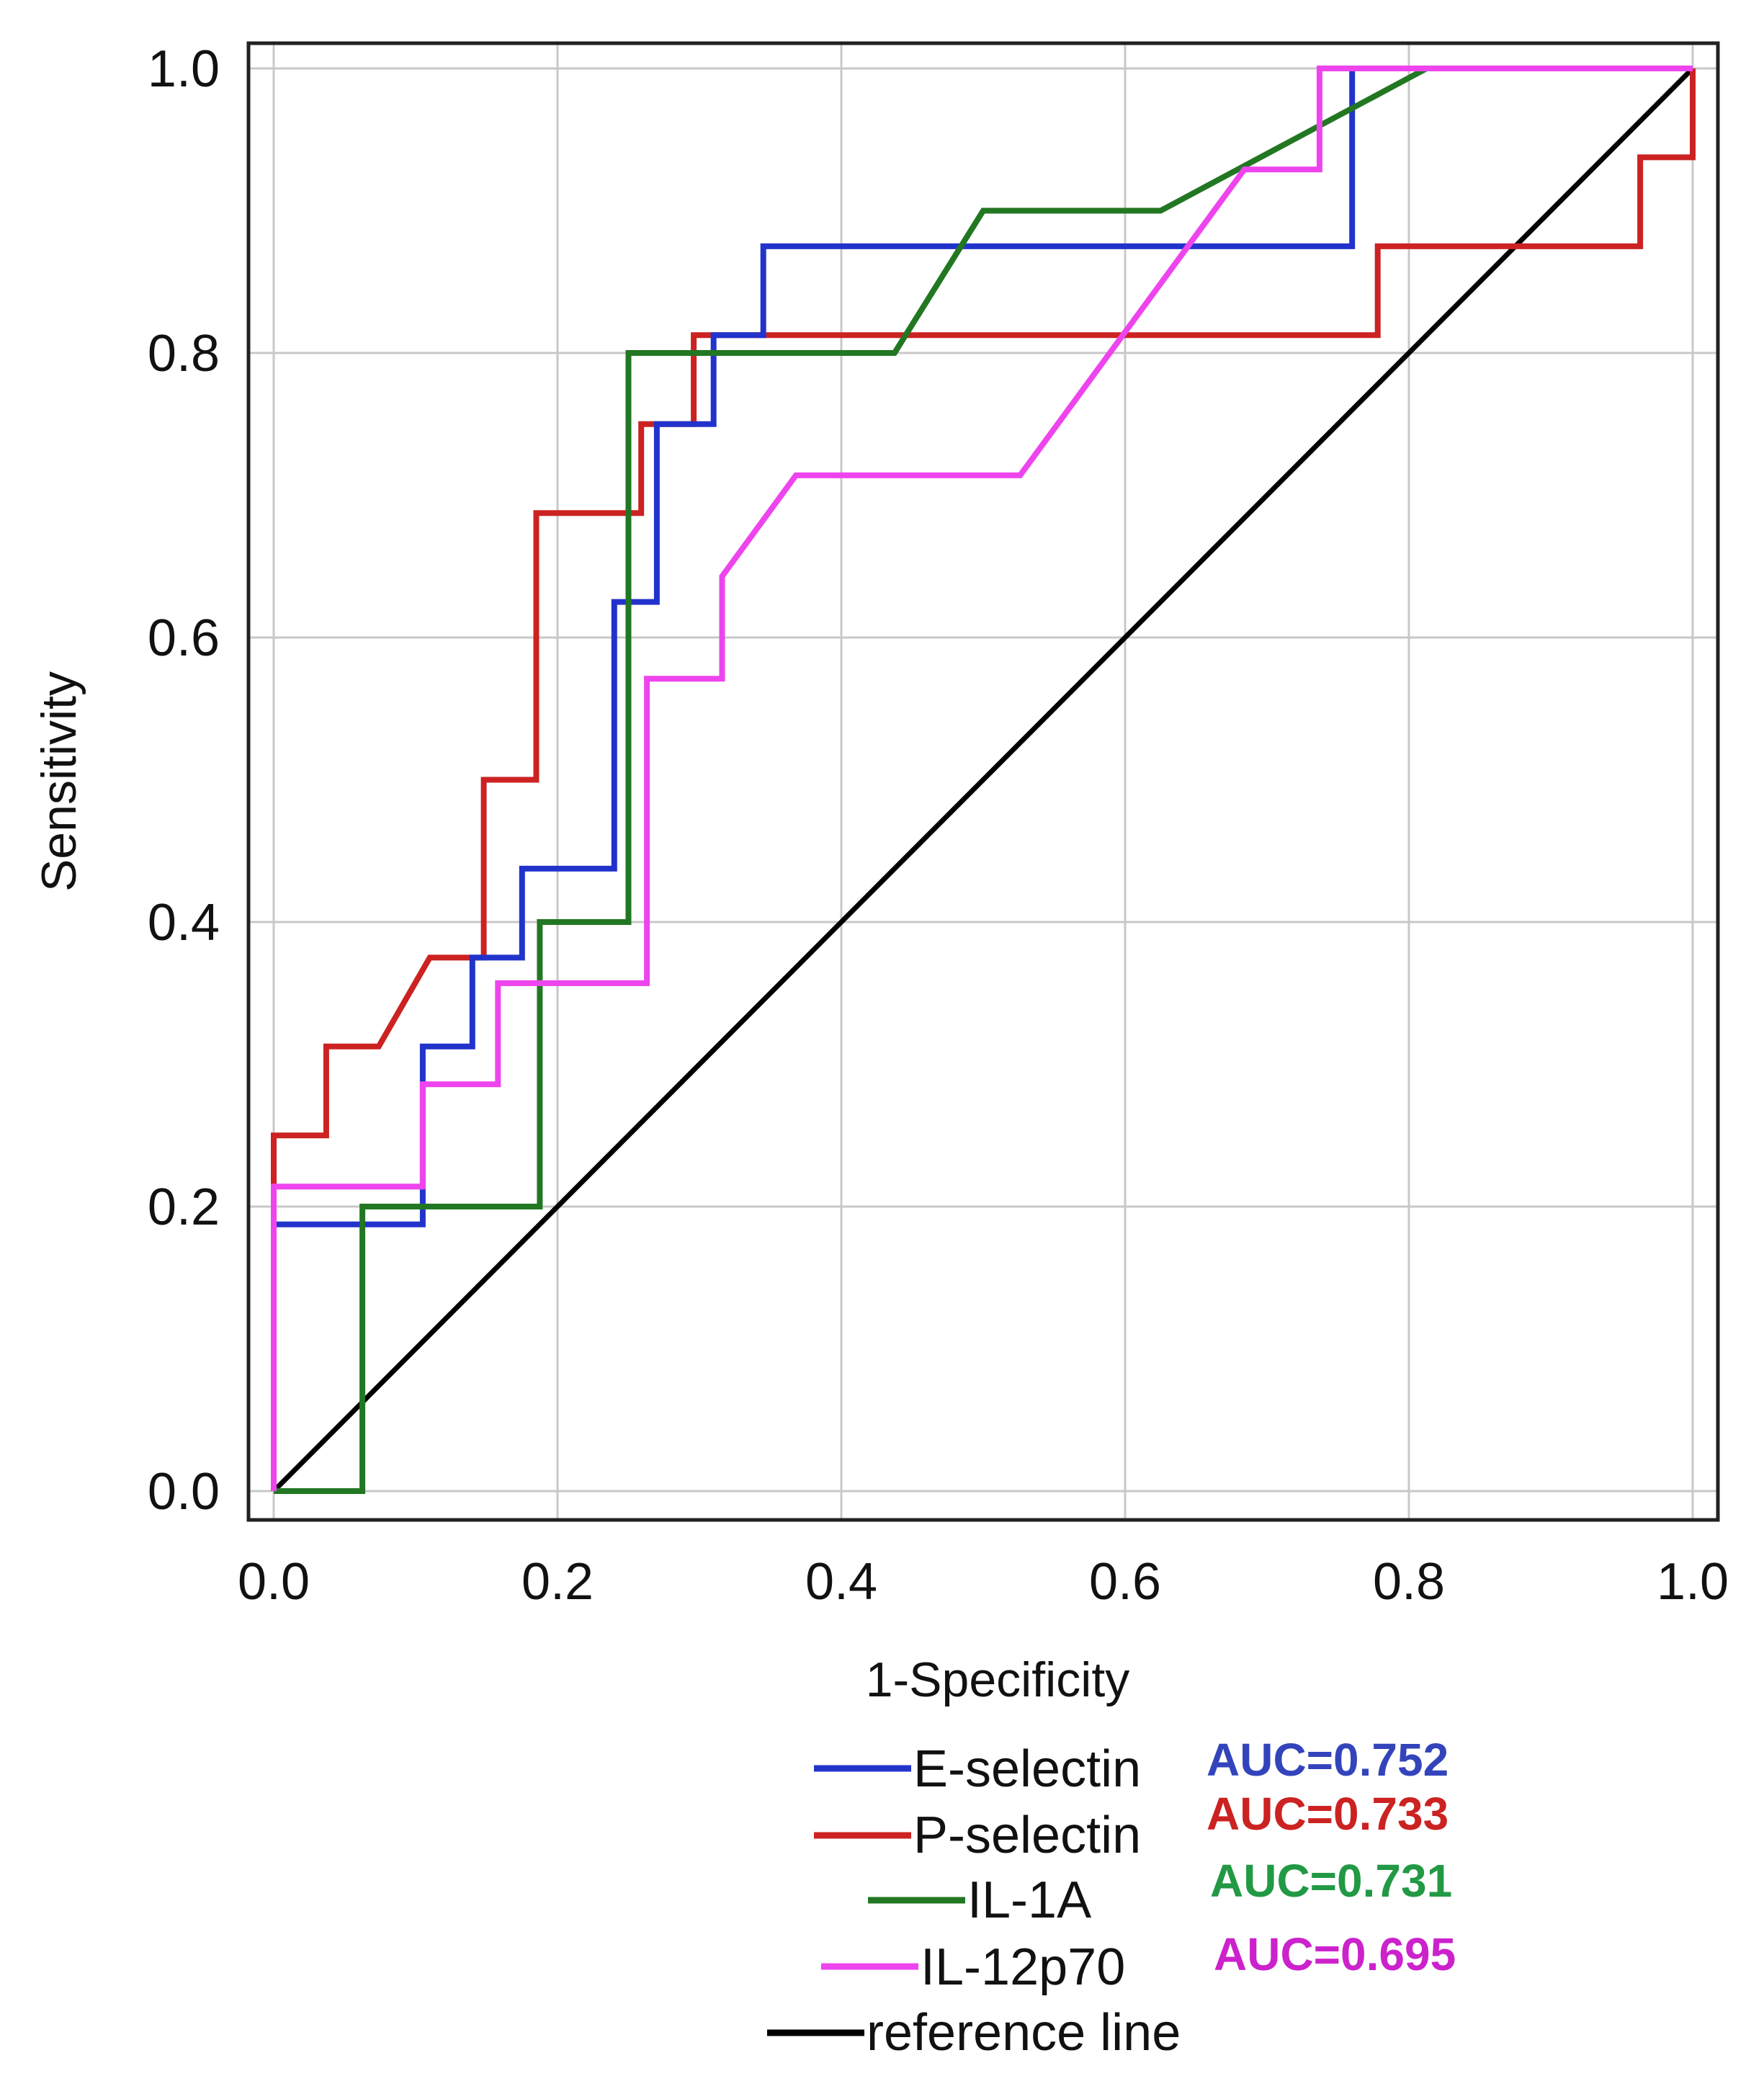 The height and width of the screenshot is (2076, 1764). Describe the element at coordinates (1335, 1954) in the screenshot. I see `auc-label-il-12p70: AUC=0.695` at that location.